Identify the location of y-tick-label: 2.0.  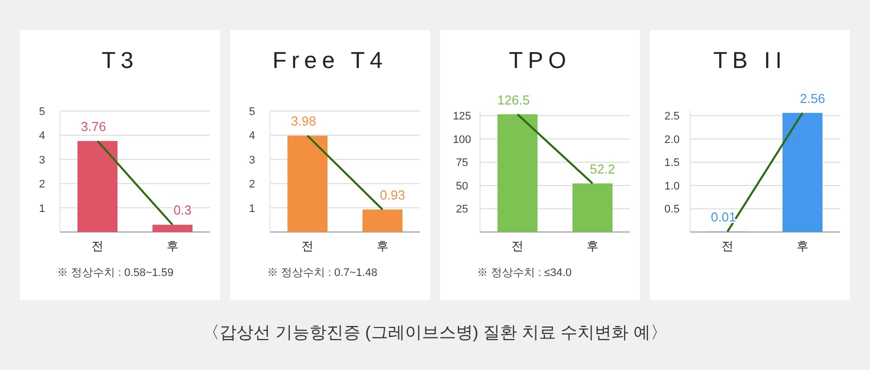
(672, 140).